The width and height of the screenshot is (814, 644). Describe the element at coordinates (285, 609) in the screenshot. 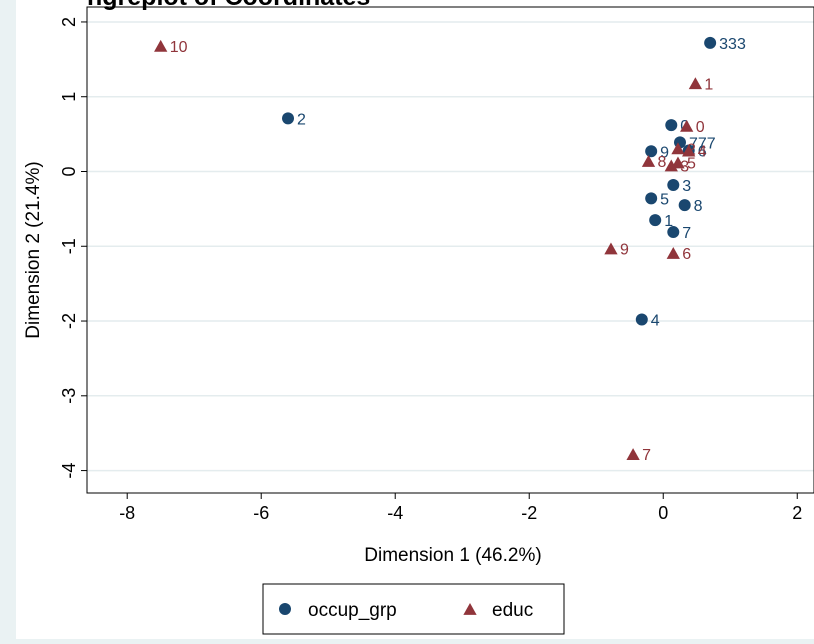

I see `legend-marker-occup_grp` at that location.